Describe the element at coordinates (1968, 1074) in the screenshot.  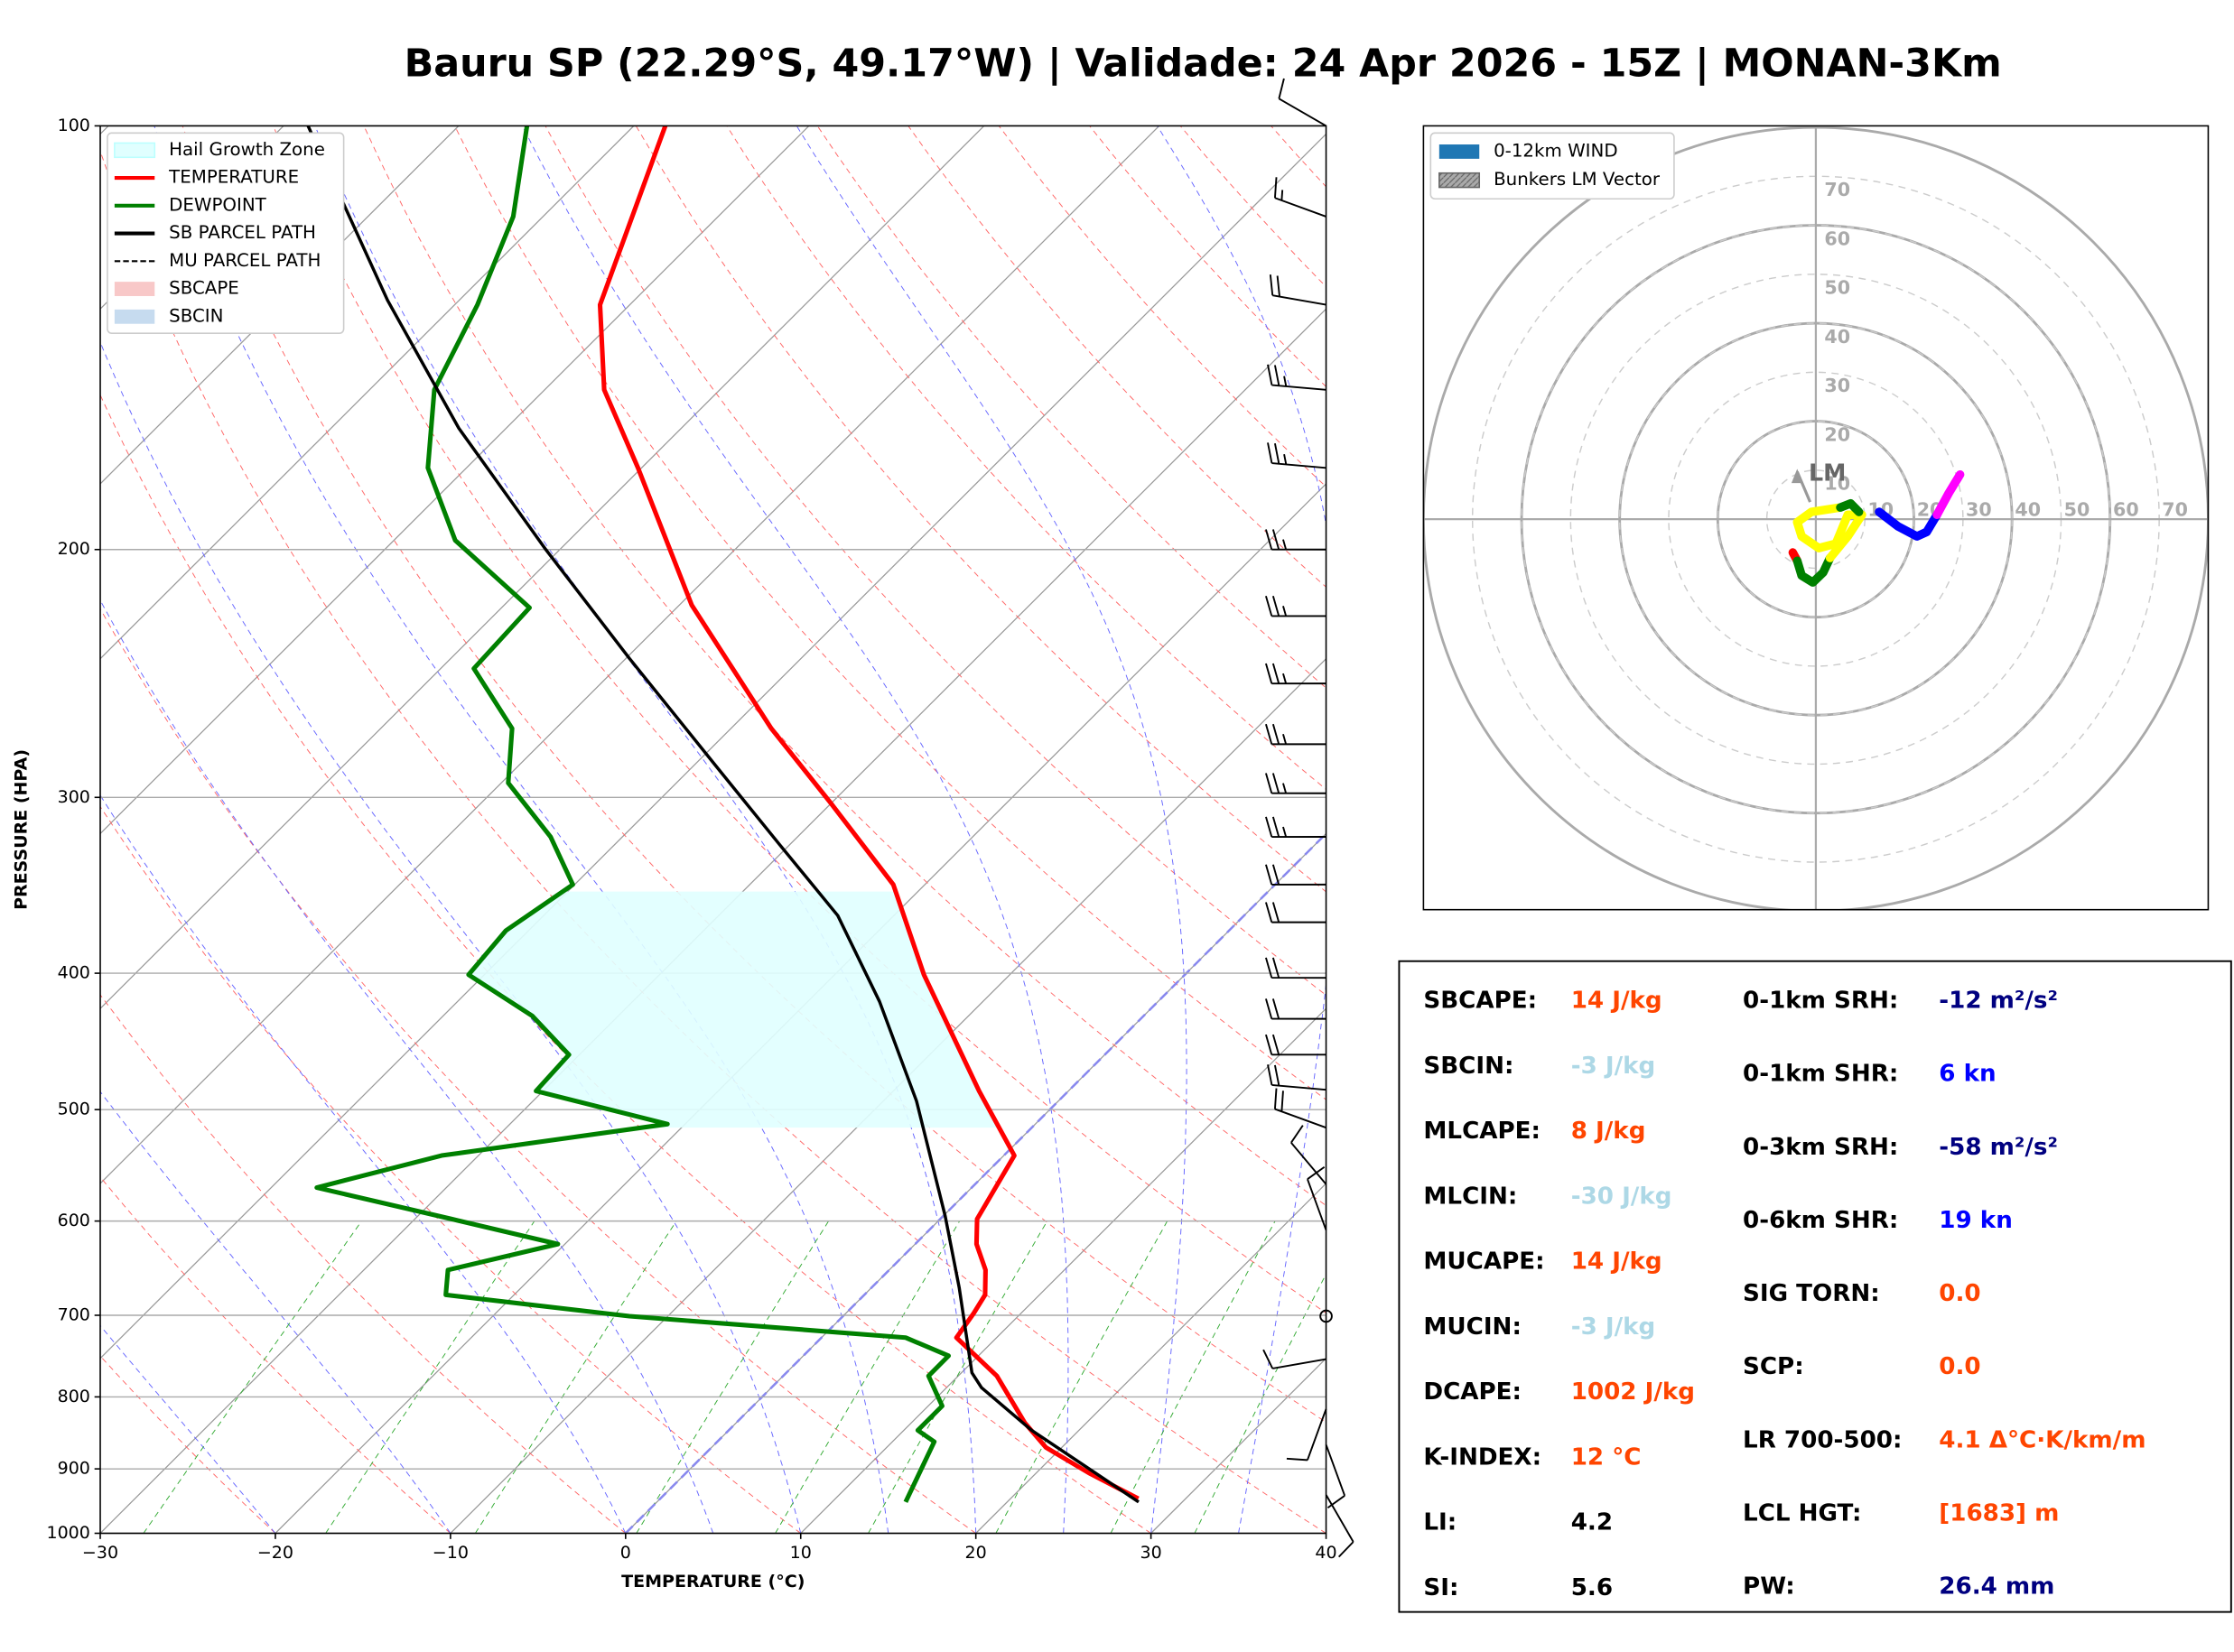
I see `index-value: 6 kn` at that location.